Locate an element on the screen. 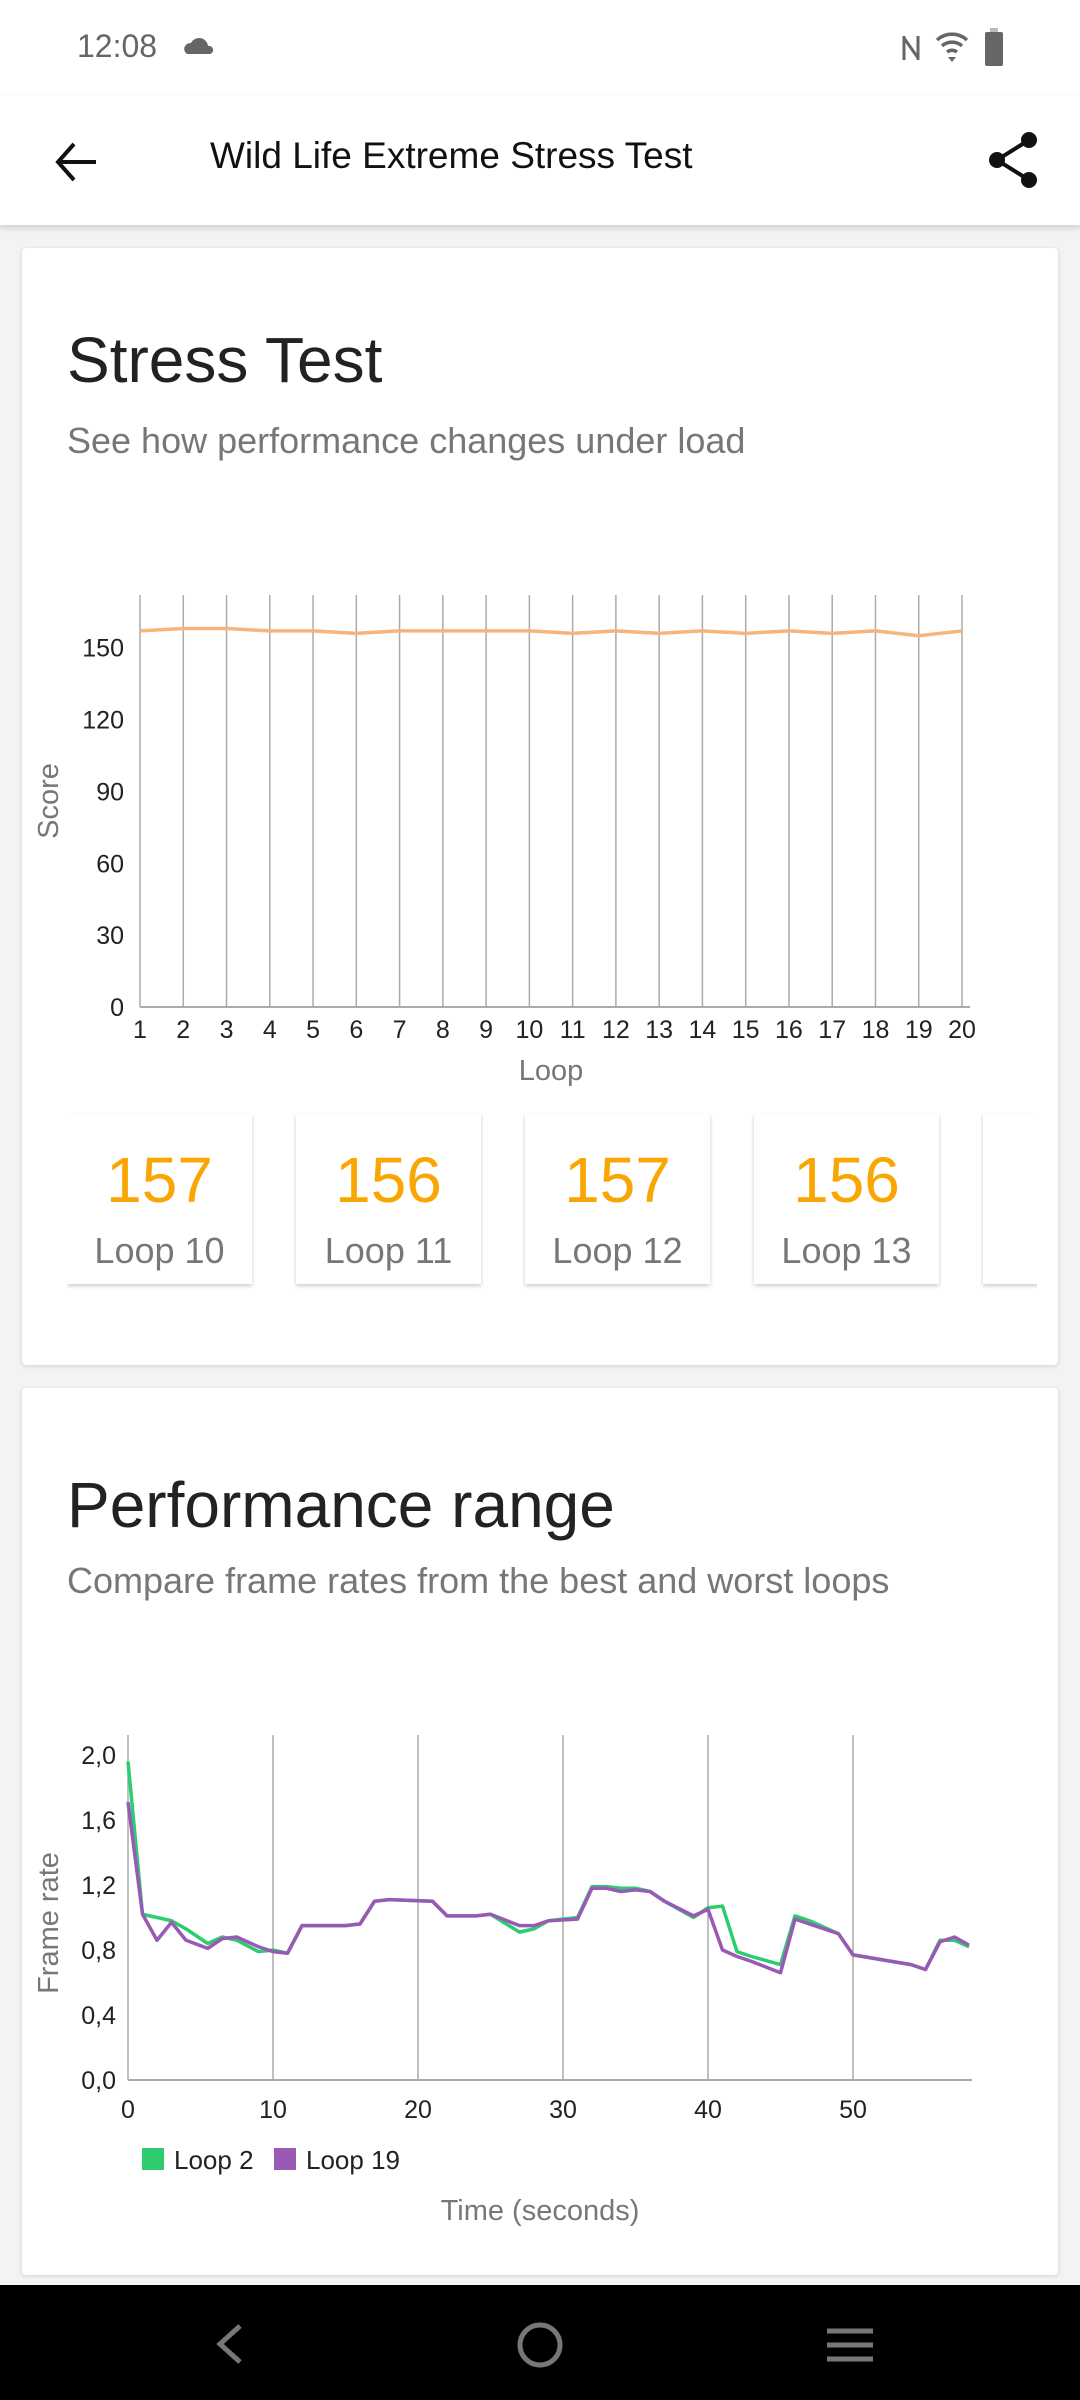  nav-home-icon is located at coordinates (540, 2345).